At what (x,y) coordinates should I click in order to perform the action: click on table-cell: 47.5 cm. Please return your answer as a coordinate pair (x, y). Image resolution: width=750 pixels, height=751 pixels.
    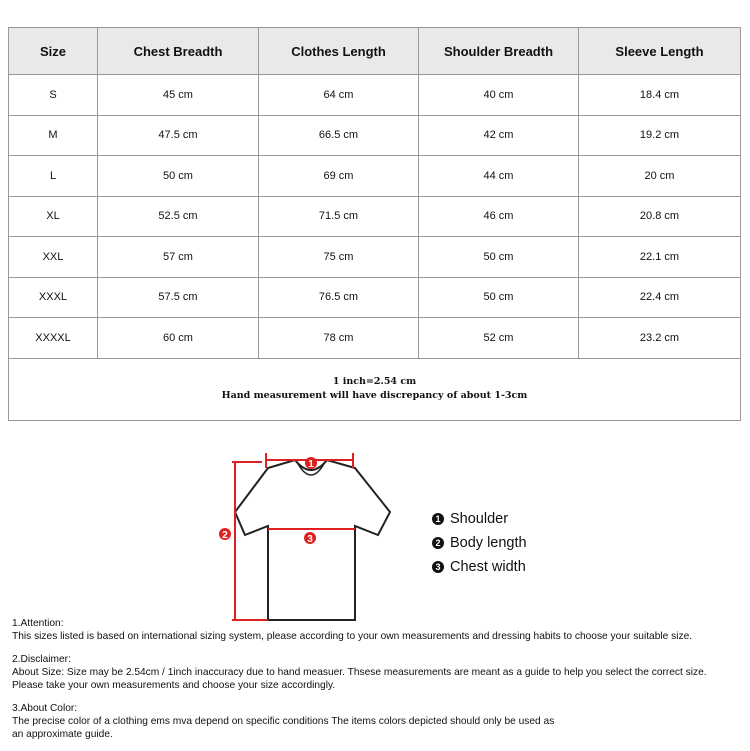
    Looking at the image, I should click on (178, 135).